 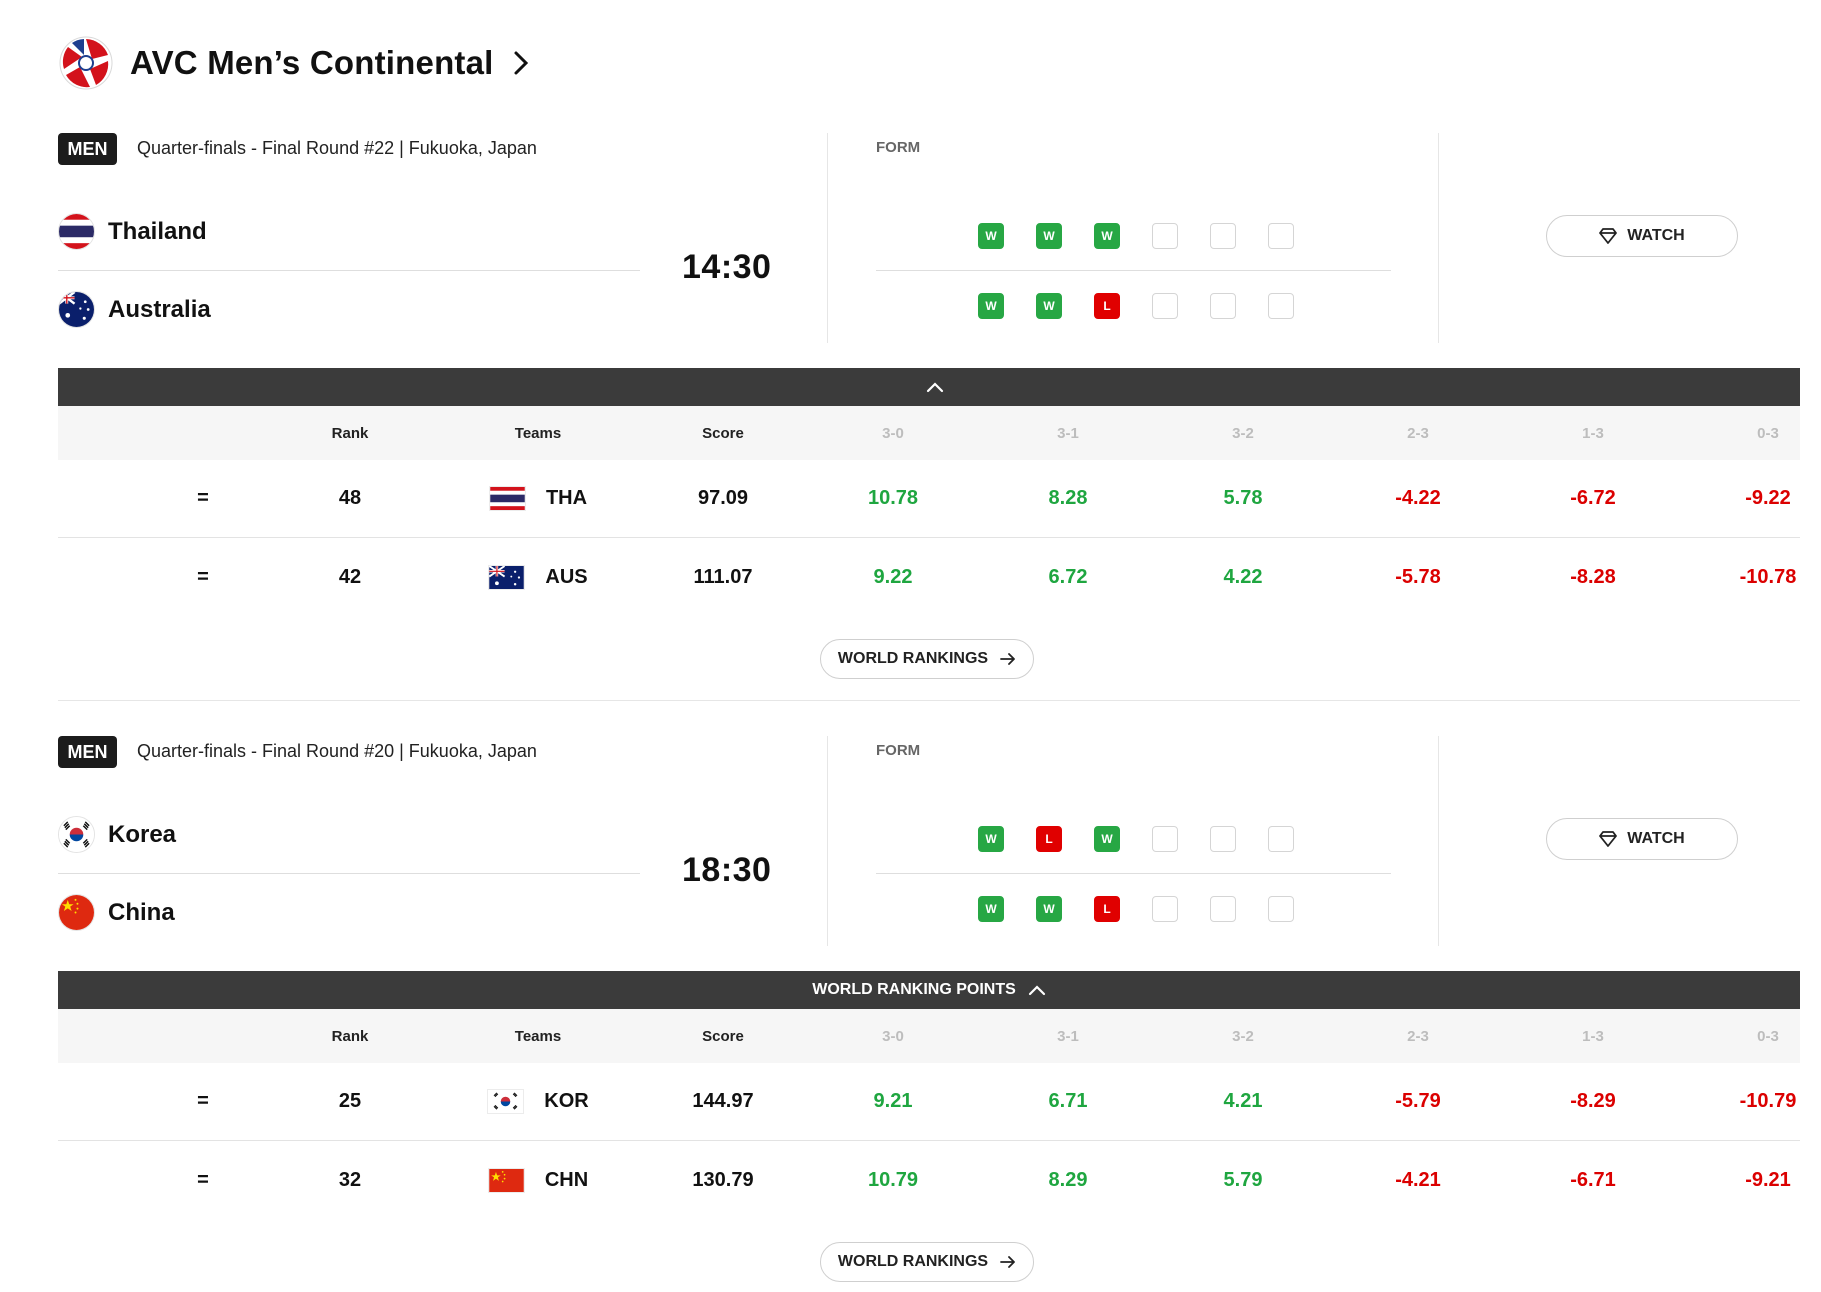 What do you see at coordinates (1656, 235) in the screenshot?
I see `watch-label: WATCH` at bounding box center [1656, 235].